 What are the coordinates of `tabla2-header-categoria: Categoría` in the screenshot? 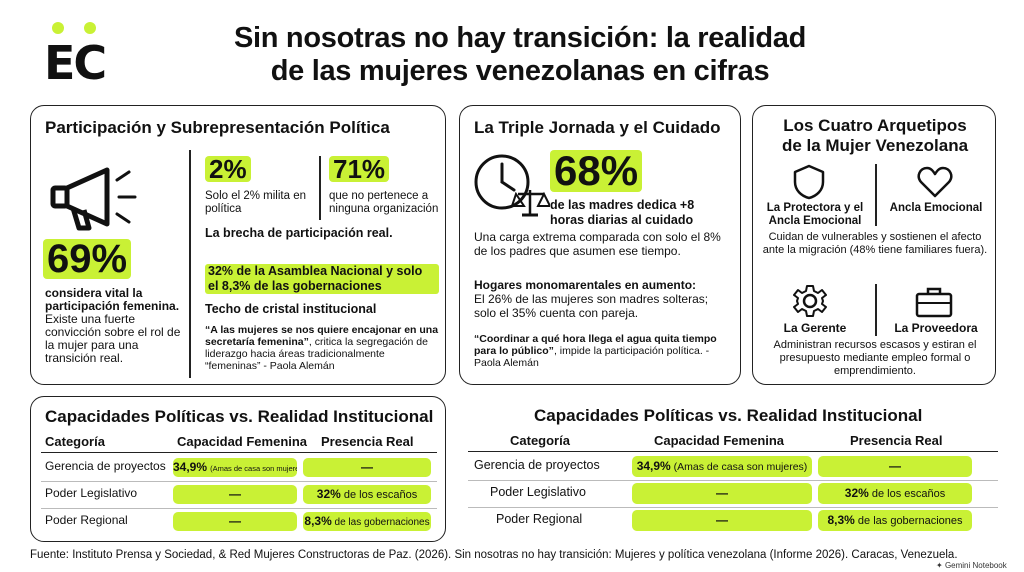 It's located at (540, 440).